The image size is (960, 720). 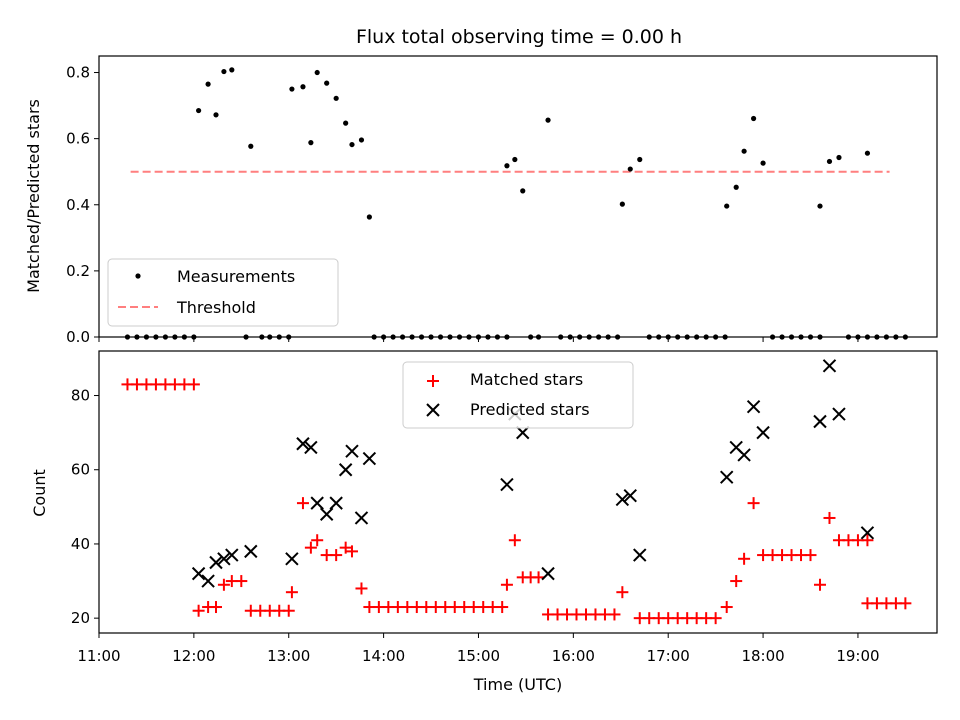 I want to click on top-y-tick-label: 0.4, so click(x=78, y=205).